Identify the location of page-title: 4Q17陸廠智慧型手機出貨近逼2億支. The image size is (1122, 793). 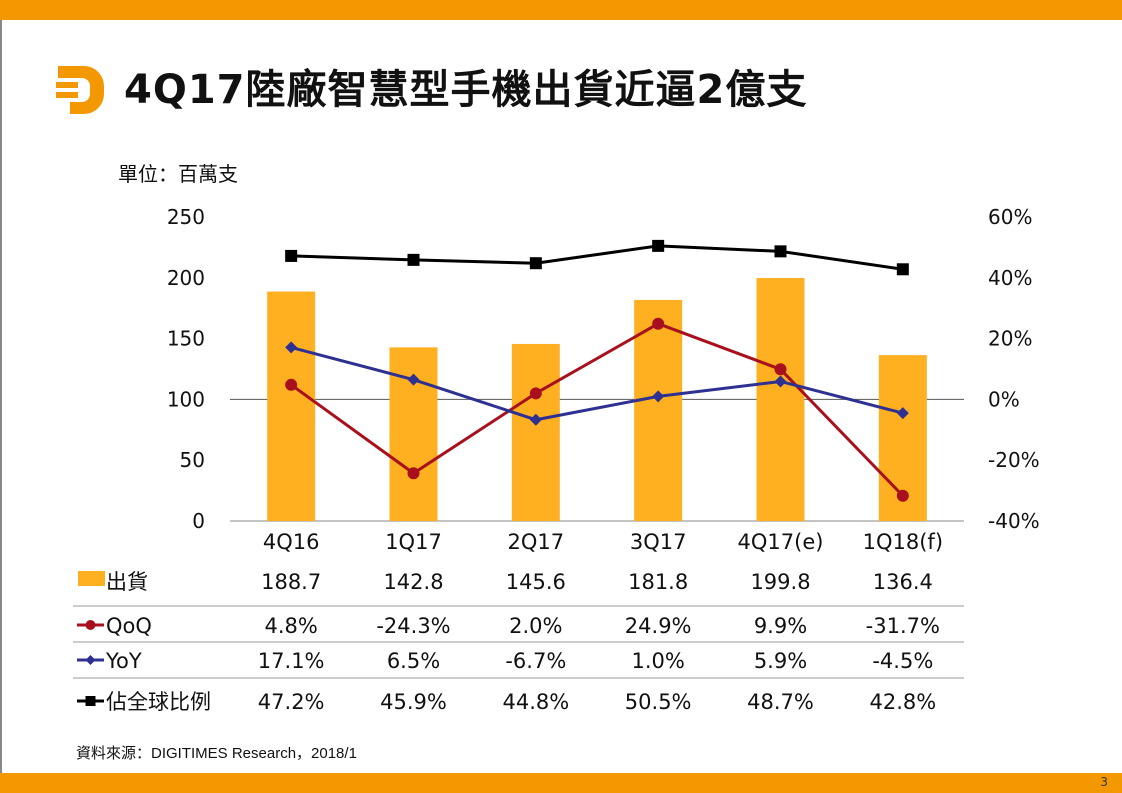
(466, 90).